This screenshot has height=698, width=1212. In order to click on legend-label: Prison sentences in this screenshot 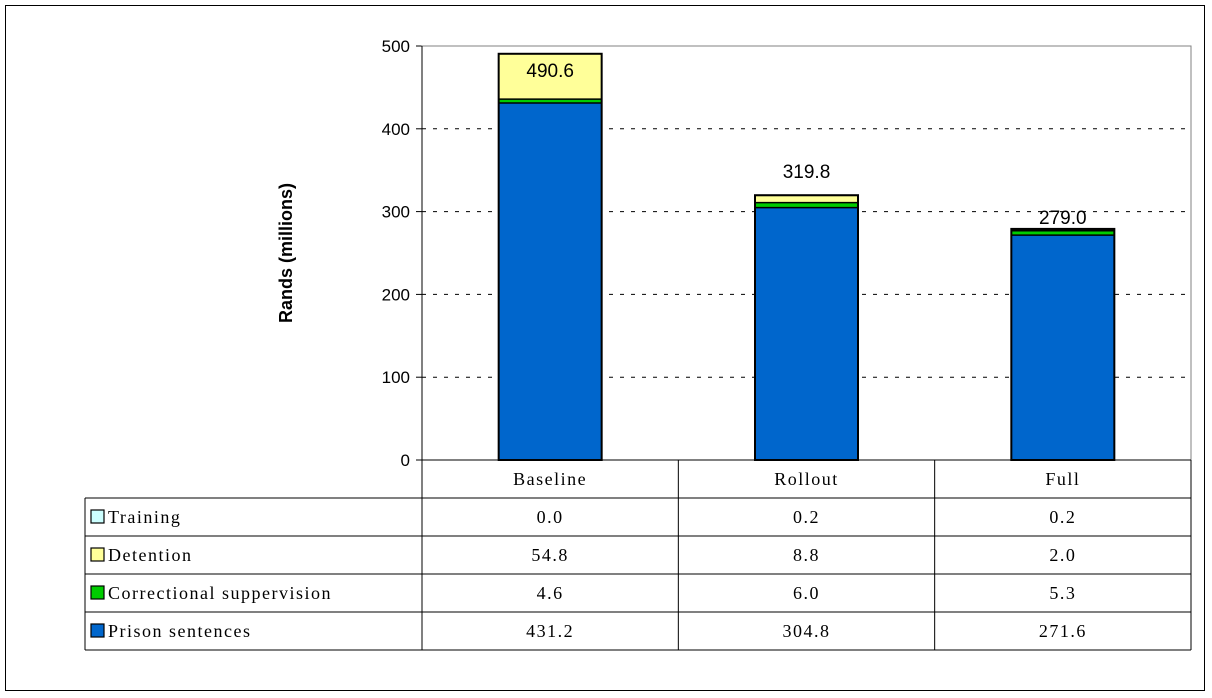, I will do `click(179, 631)`.